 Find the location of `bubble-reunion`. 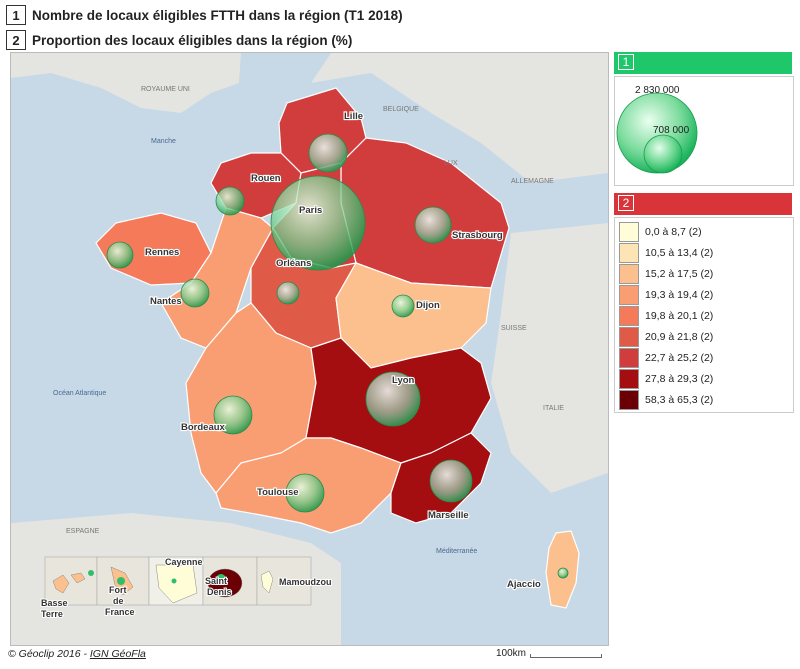

bubble-reunion is located at coordinates (221, 579).